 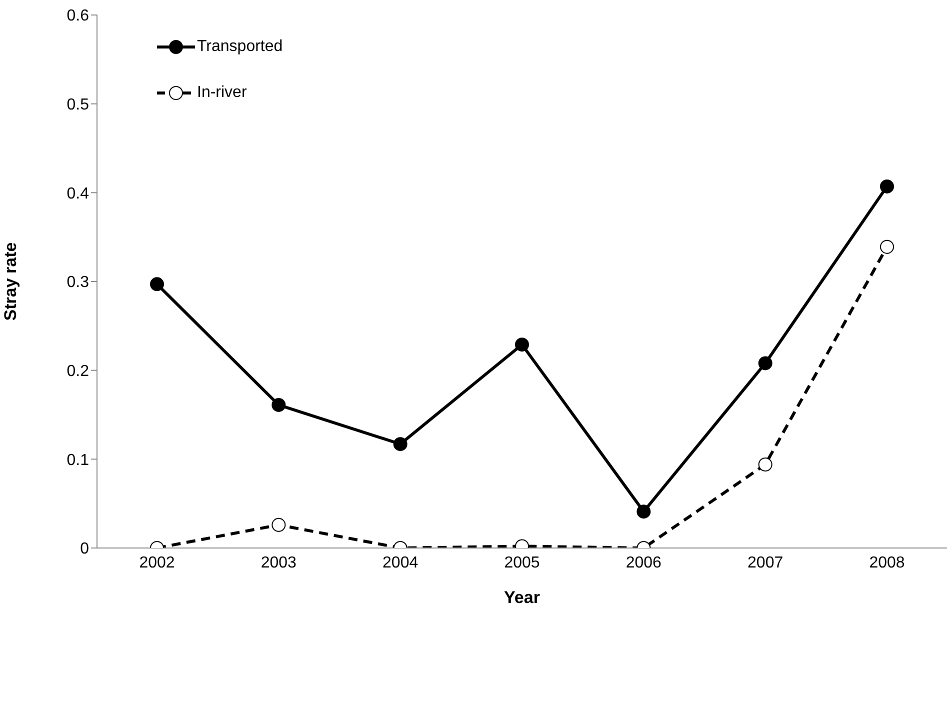 What do you see at coordinates (222, 93) in the screenshot?
I see `legend-label: In-river` at bounding box center [222, 93].